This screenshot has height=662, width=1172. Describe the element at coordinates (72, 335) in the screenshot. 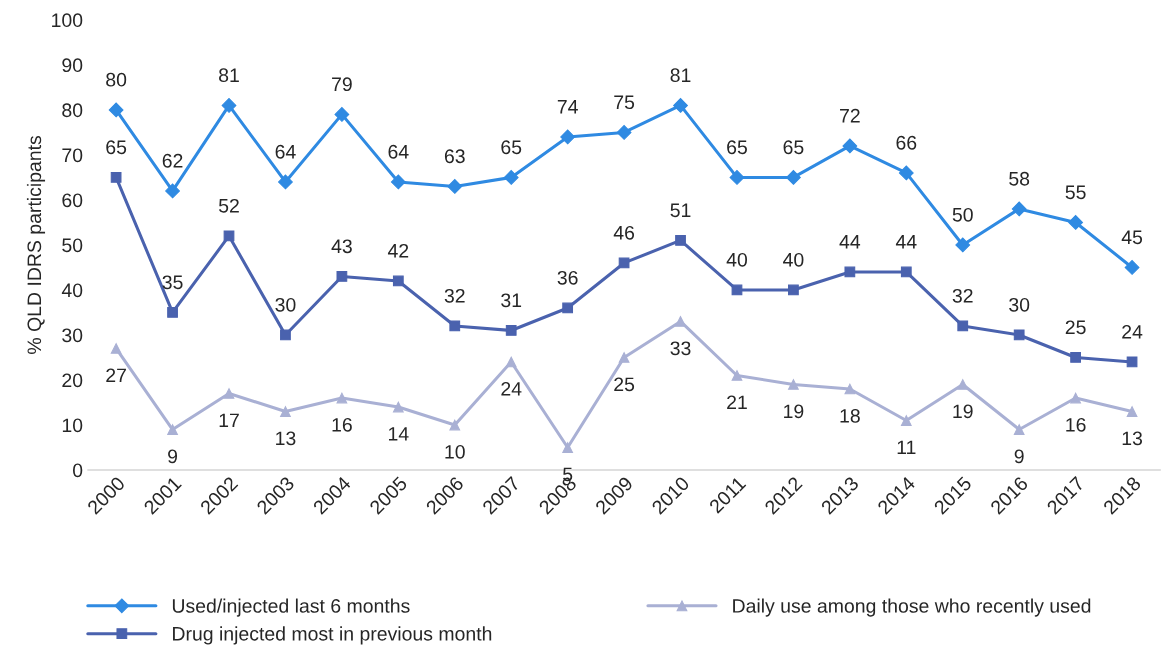

I see `y-tick-label: 30` at that location.